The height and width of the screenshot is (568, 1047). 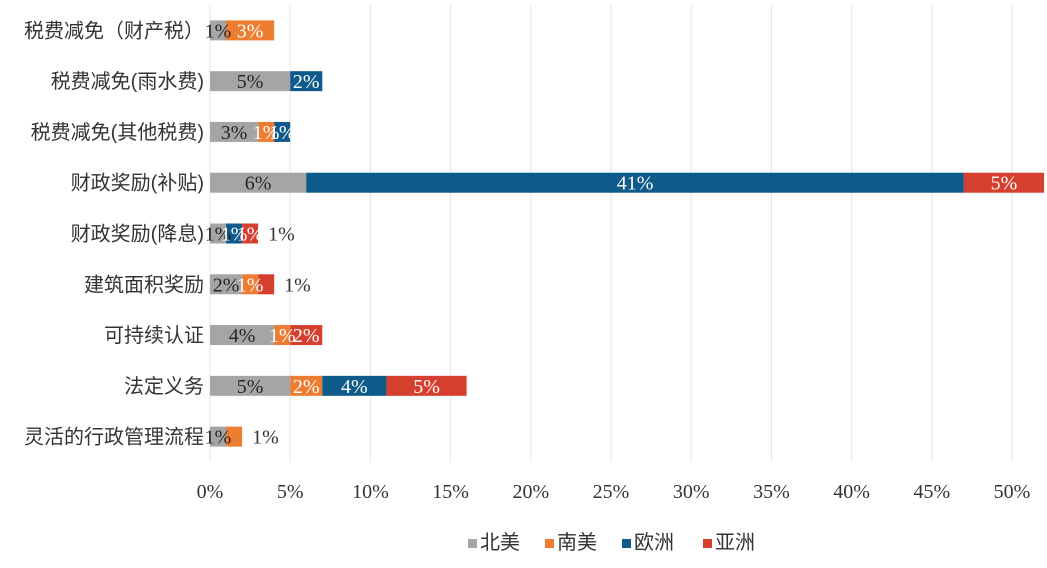 What do you see at coordinates (691, 492) in the screenshot?
I see `x-tick-label: 30%` at bounding box center [691, 492].